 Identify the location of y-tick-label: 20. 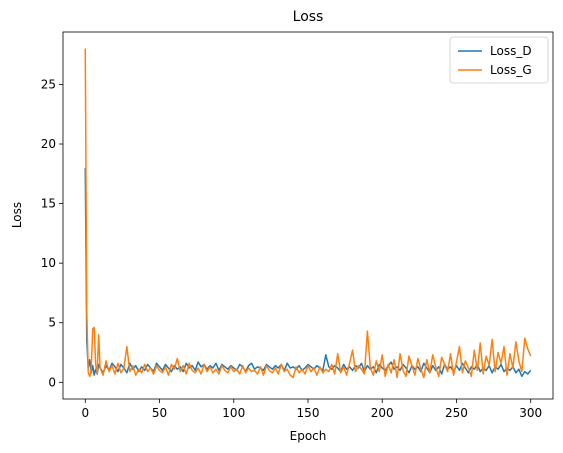
(48, 144).